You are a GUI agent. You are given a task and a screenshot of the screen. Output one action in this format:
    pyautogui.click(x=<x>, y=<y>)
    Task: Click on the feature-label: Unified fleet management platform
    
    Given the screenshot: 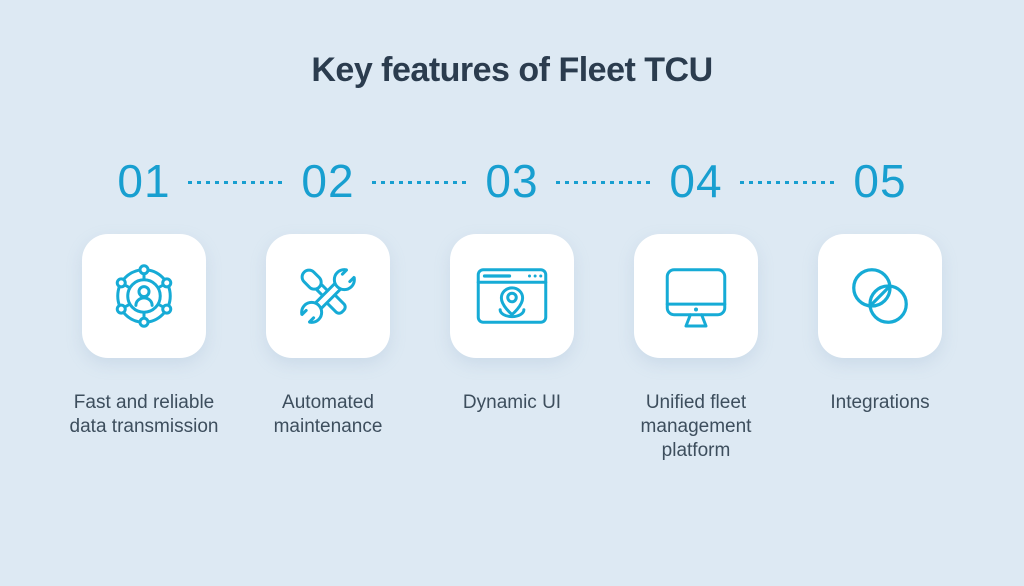 What is the action you would take?
    pyautogui.click(x=696, y=426)
    